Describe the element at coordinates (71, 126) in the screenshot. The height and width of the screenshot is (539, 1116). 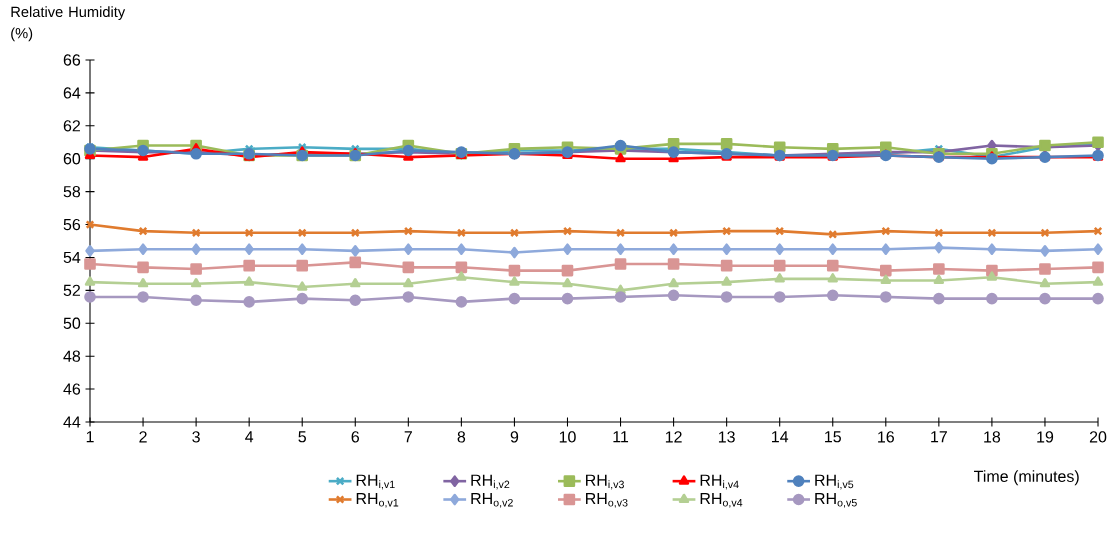
I see `y-tick-label: 62` at that location.